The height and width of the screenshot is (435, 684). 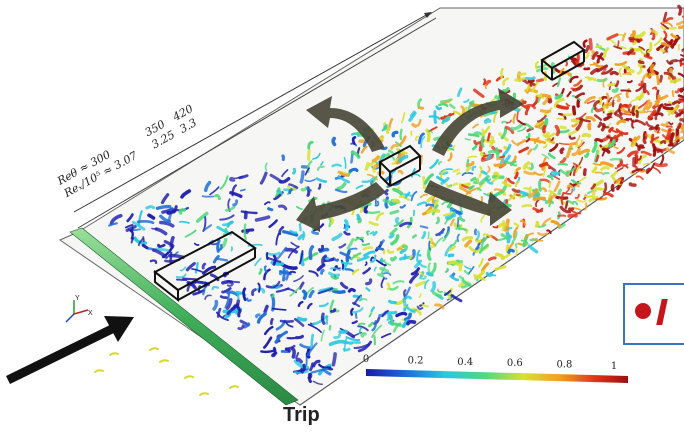 What do you see at coordinates (564, 365) in the screenshot?
I see `colorbar-tick-label: 0.8` at bounding box center [564, 365].